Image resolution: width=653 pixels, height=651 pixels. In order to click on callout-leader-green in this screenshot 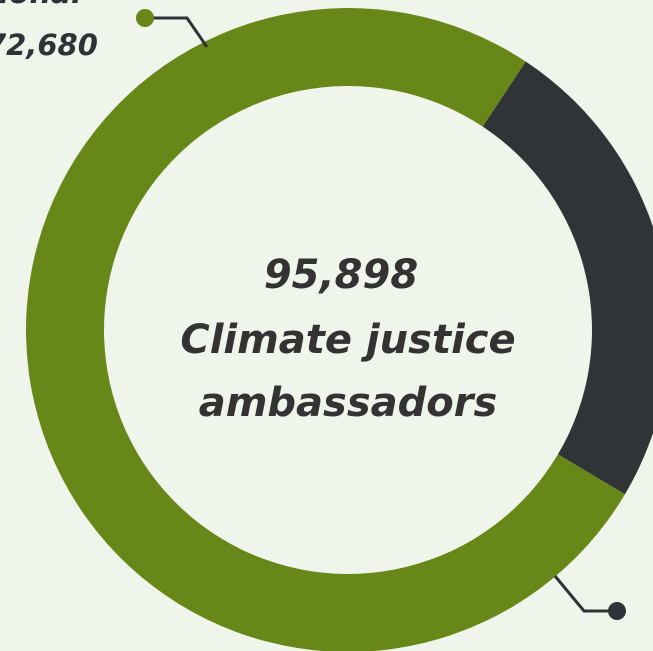, I will do `click(177, 32)`.